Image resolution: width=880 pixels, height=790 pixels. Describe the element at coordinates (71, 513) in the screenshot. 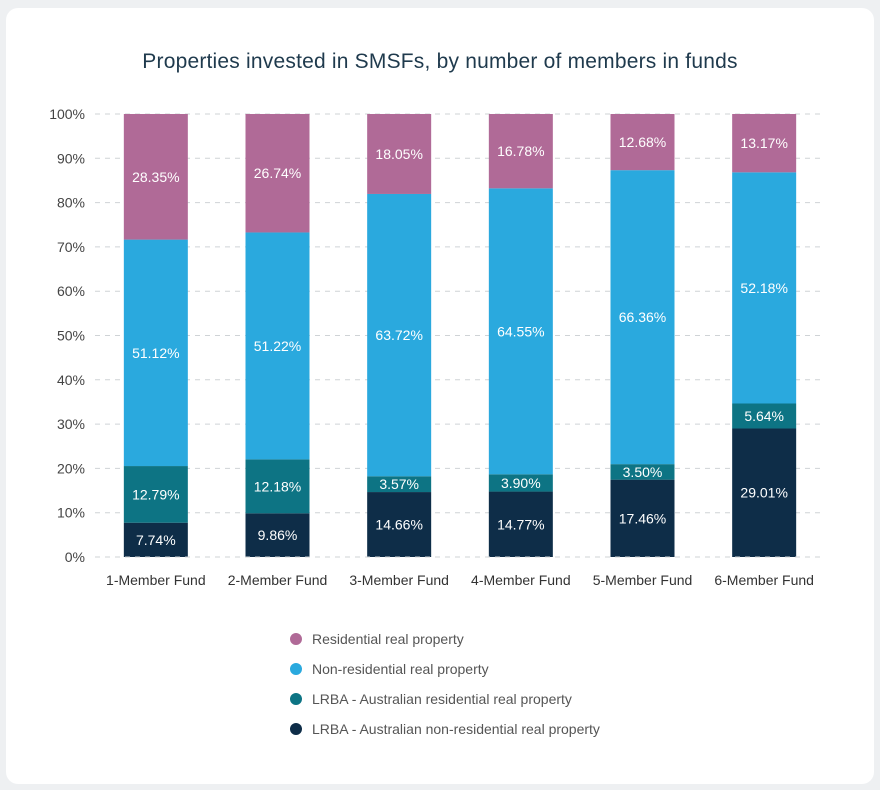

I see `y-tick-label: 10%` at that location.